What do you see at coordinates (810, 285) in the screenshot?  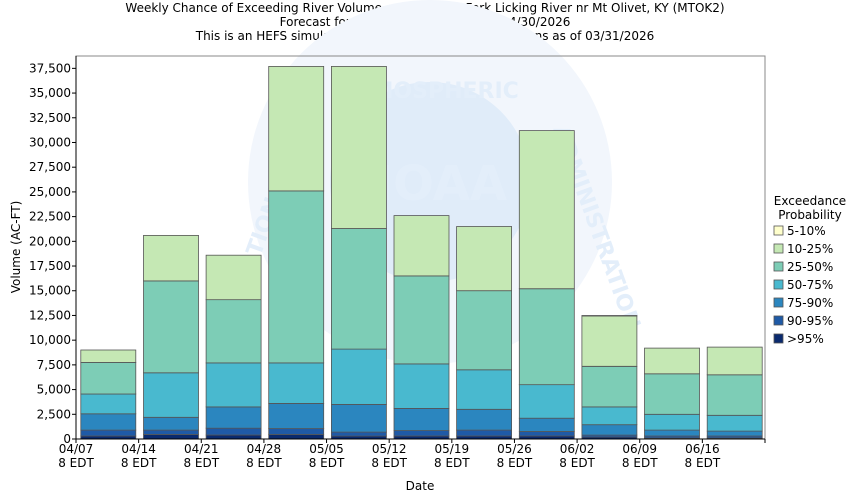 I see `legend-entry: 50-75%` at bounding box center [810, 285].